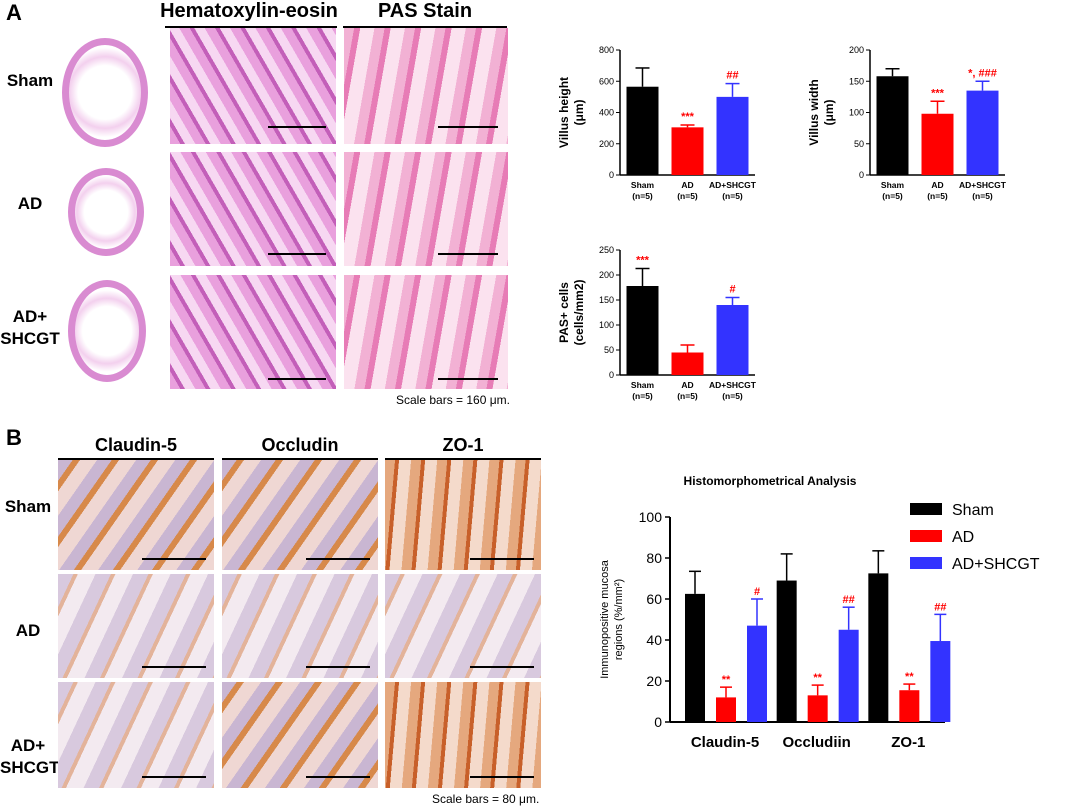 The width and height of the screenshot is (1065, 808). I want to click on claudin-micrograph-ad-shcgt, so click(136, 735).